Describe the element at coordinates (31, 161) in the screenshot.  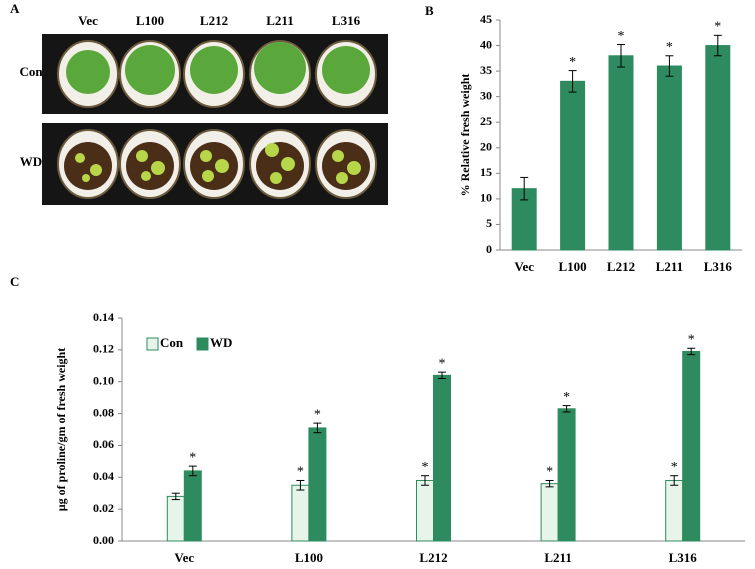
I see `row-label: WD` at that location.